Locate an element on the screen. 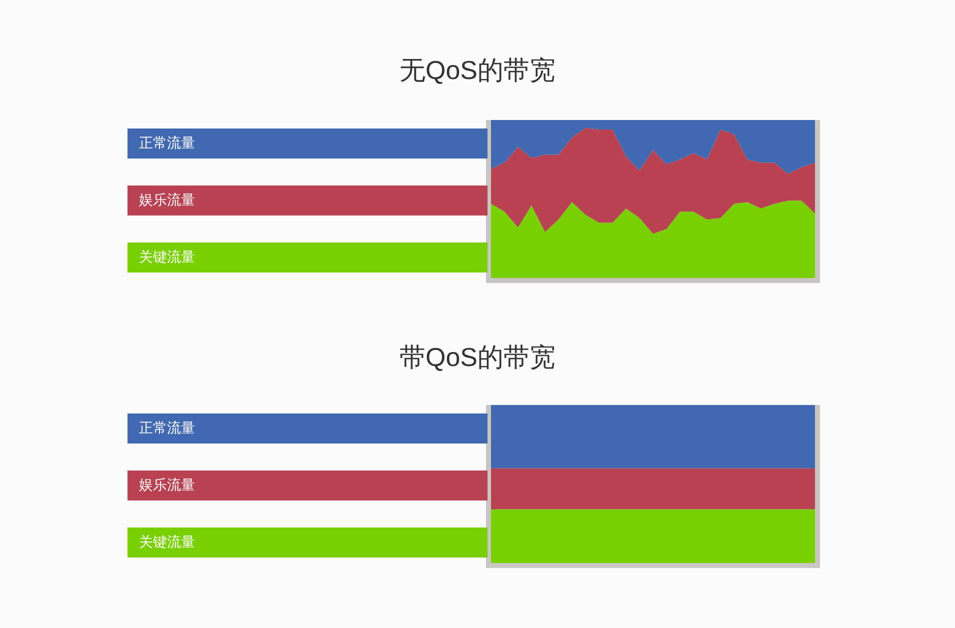 This screenshot has width=955, height=628. chart-title: 带QoS的带宽 is located at coordinates (477, 357).